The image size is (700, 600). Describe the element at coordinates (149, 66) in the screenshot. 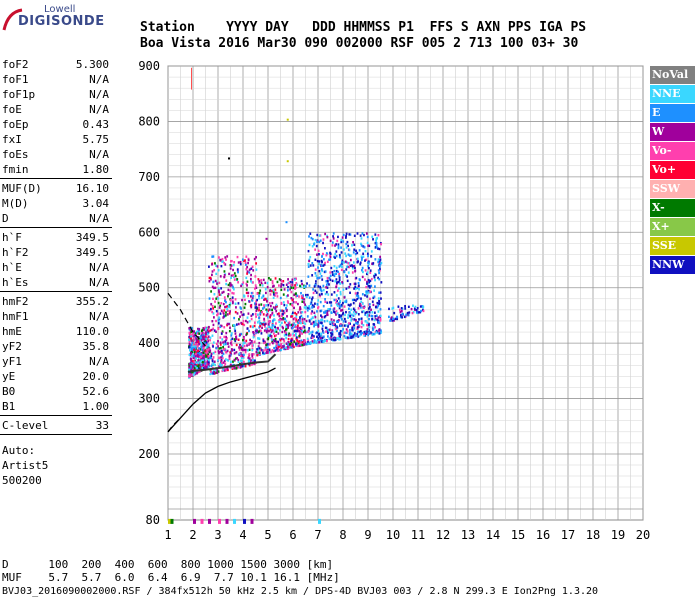

I see `y-tick-label: 900` at that location.